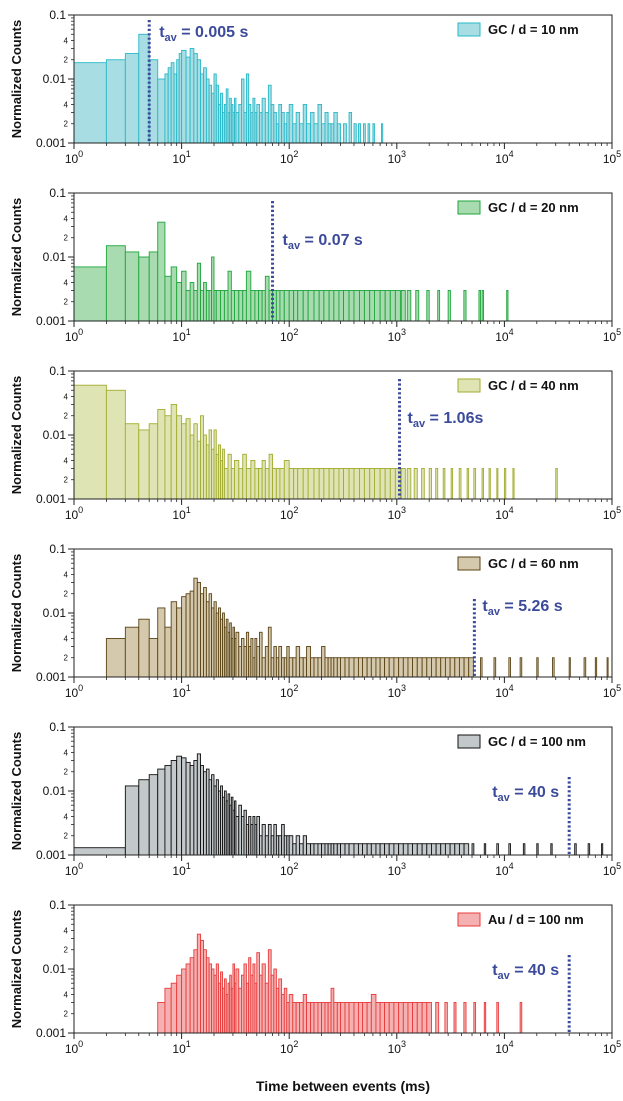 This screenshot has width=623, height=1101. What do you see at coordinates (525, 972) in the screenshot?
I see `average-time-label: tav = 40 s` at bounding box center [525, 972].